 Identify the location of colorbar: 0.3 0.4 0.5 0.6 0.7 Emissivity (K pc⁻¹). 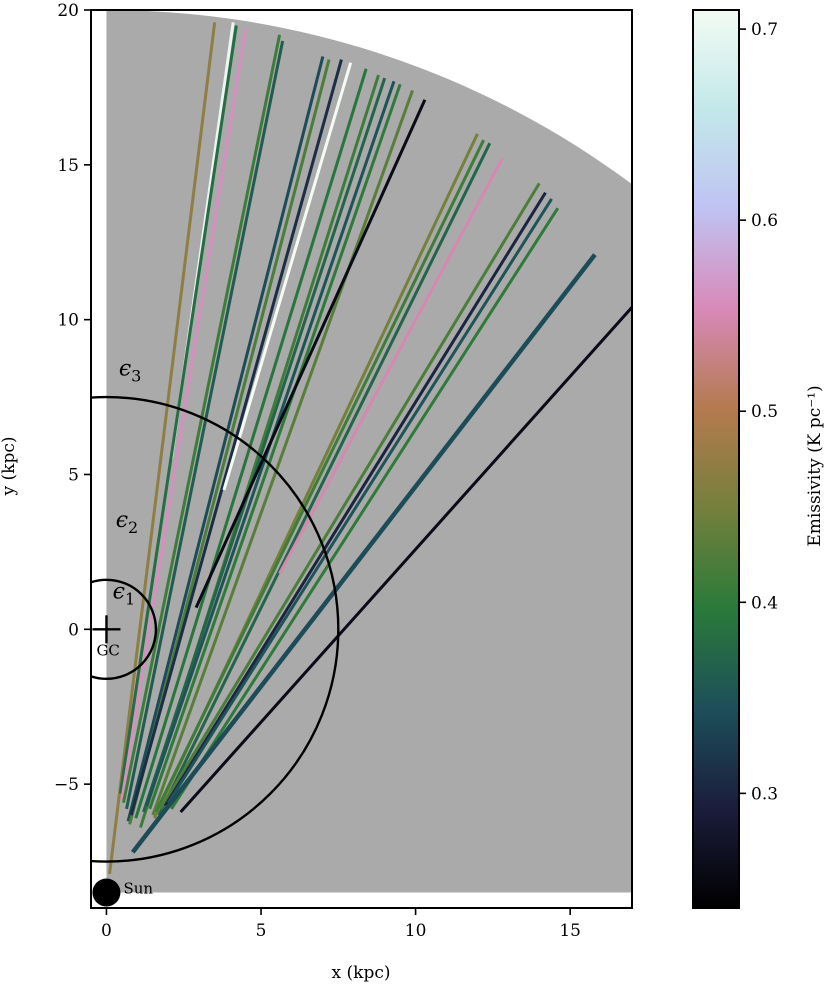
(758, 459).